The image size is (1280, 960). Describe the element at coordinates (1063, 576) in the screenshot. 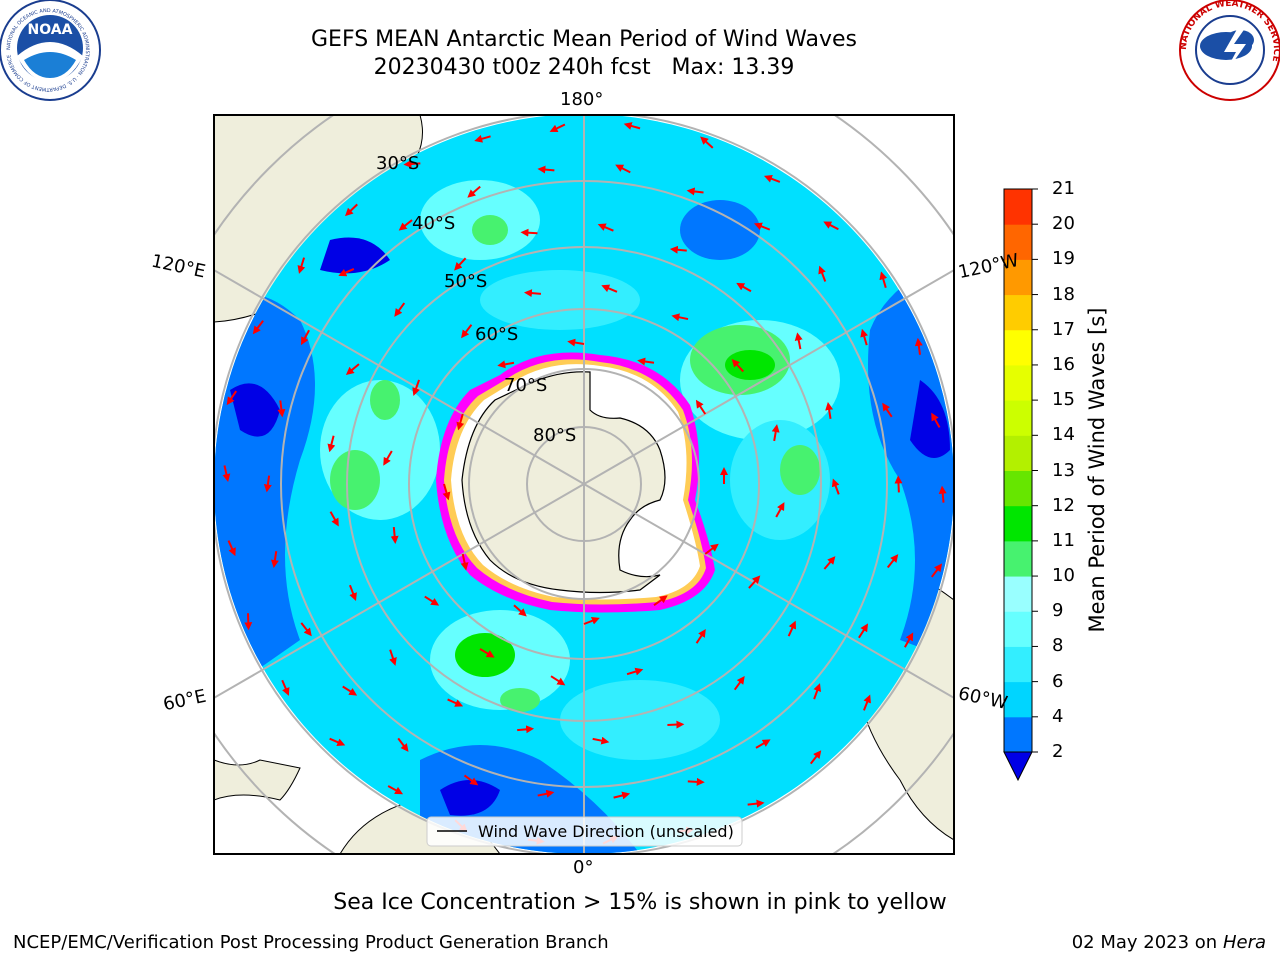

I see `colorbar-tick-label: 10` at that location.